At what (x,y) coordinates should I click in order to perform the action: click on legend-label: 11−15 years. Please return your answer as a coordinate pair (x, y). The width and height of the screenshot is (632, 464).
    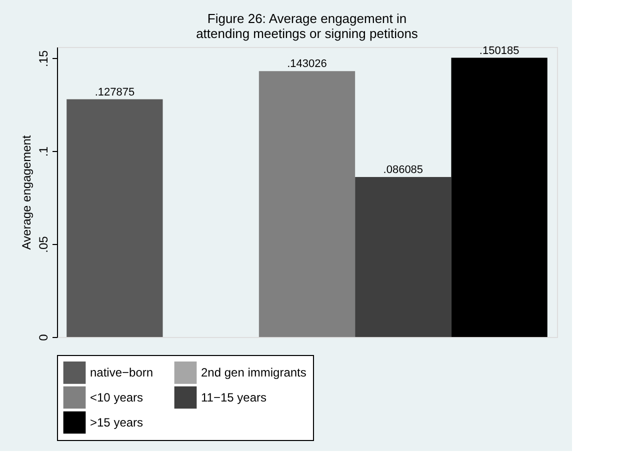
    Looking at the image, I should click on (233, 397).